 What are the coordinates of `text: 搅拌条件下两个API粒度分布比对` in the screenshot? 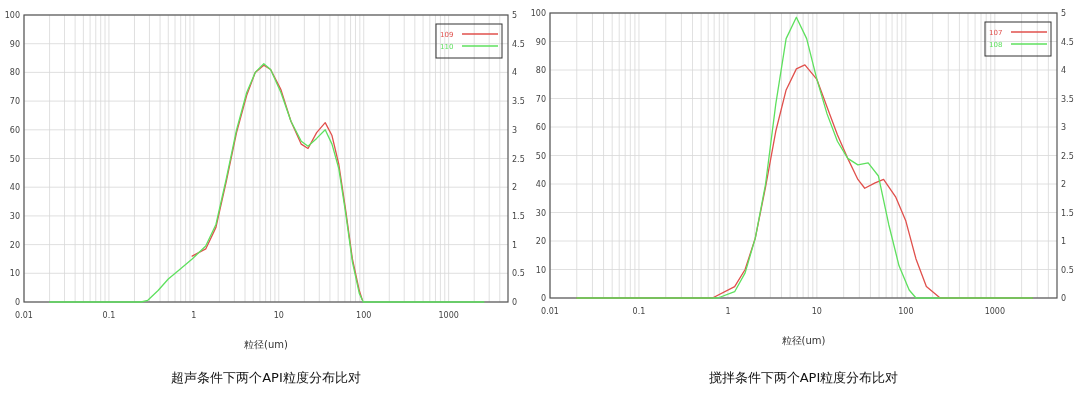 It's located at (803, 377).